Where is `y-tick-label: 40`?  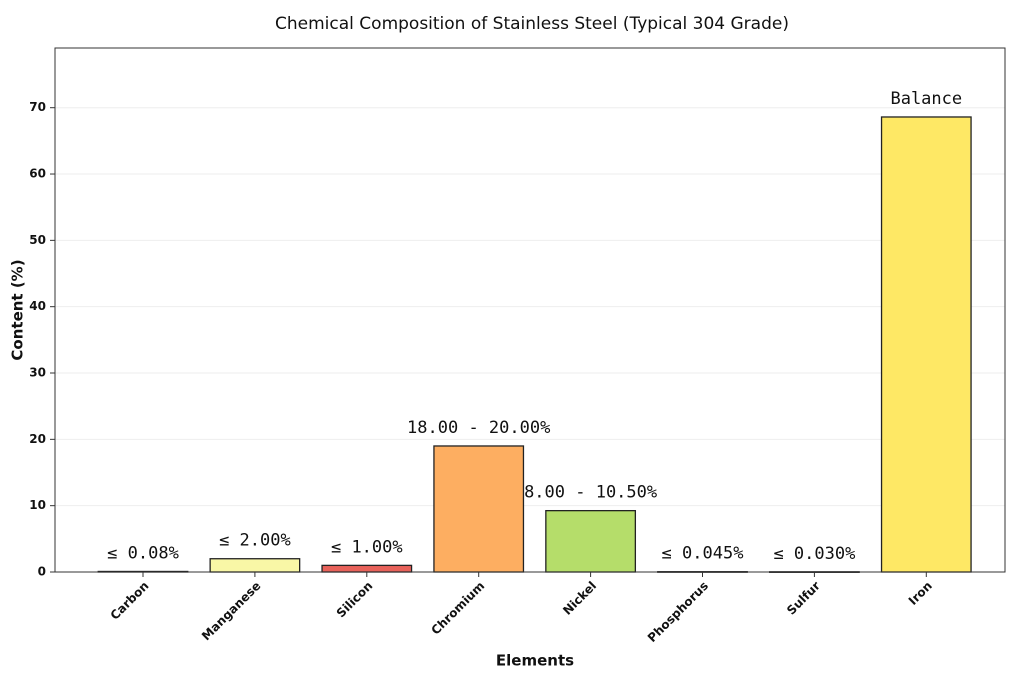 y-tick-label: 40 is located at coordinates (37, 306).